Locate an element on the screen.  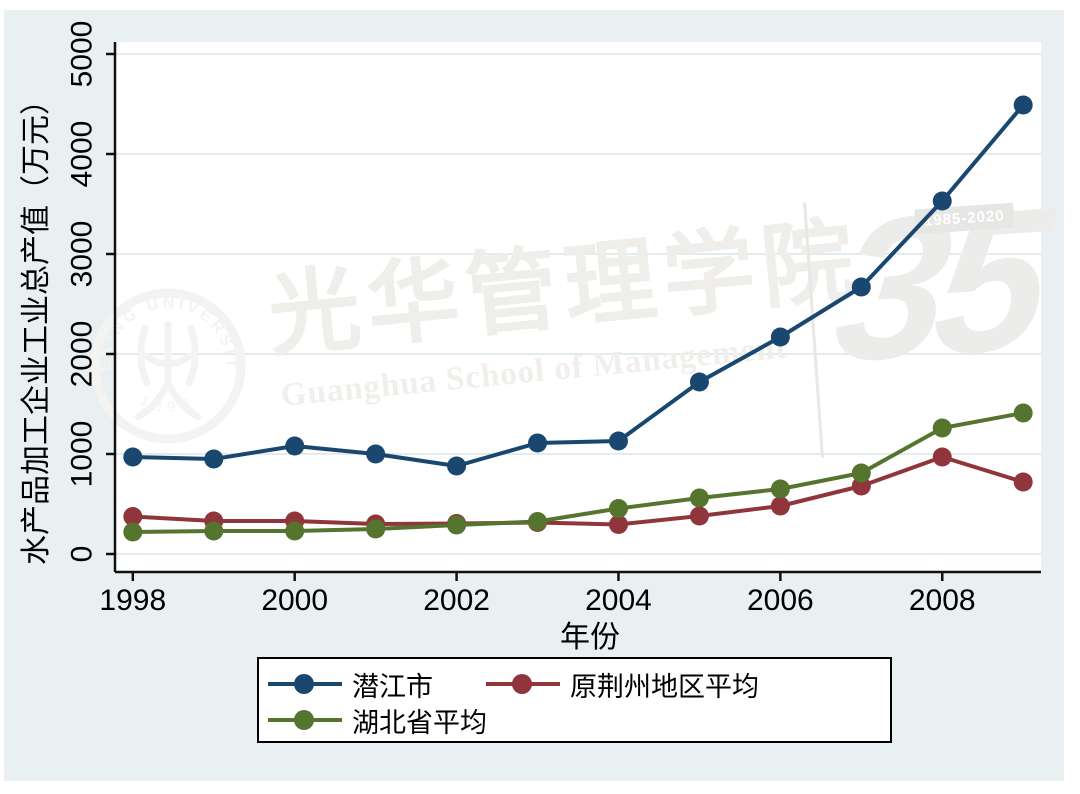
series-2-marker-1998 is located at coordinates (133, 532).